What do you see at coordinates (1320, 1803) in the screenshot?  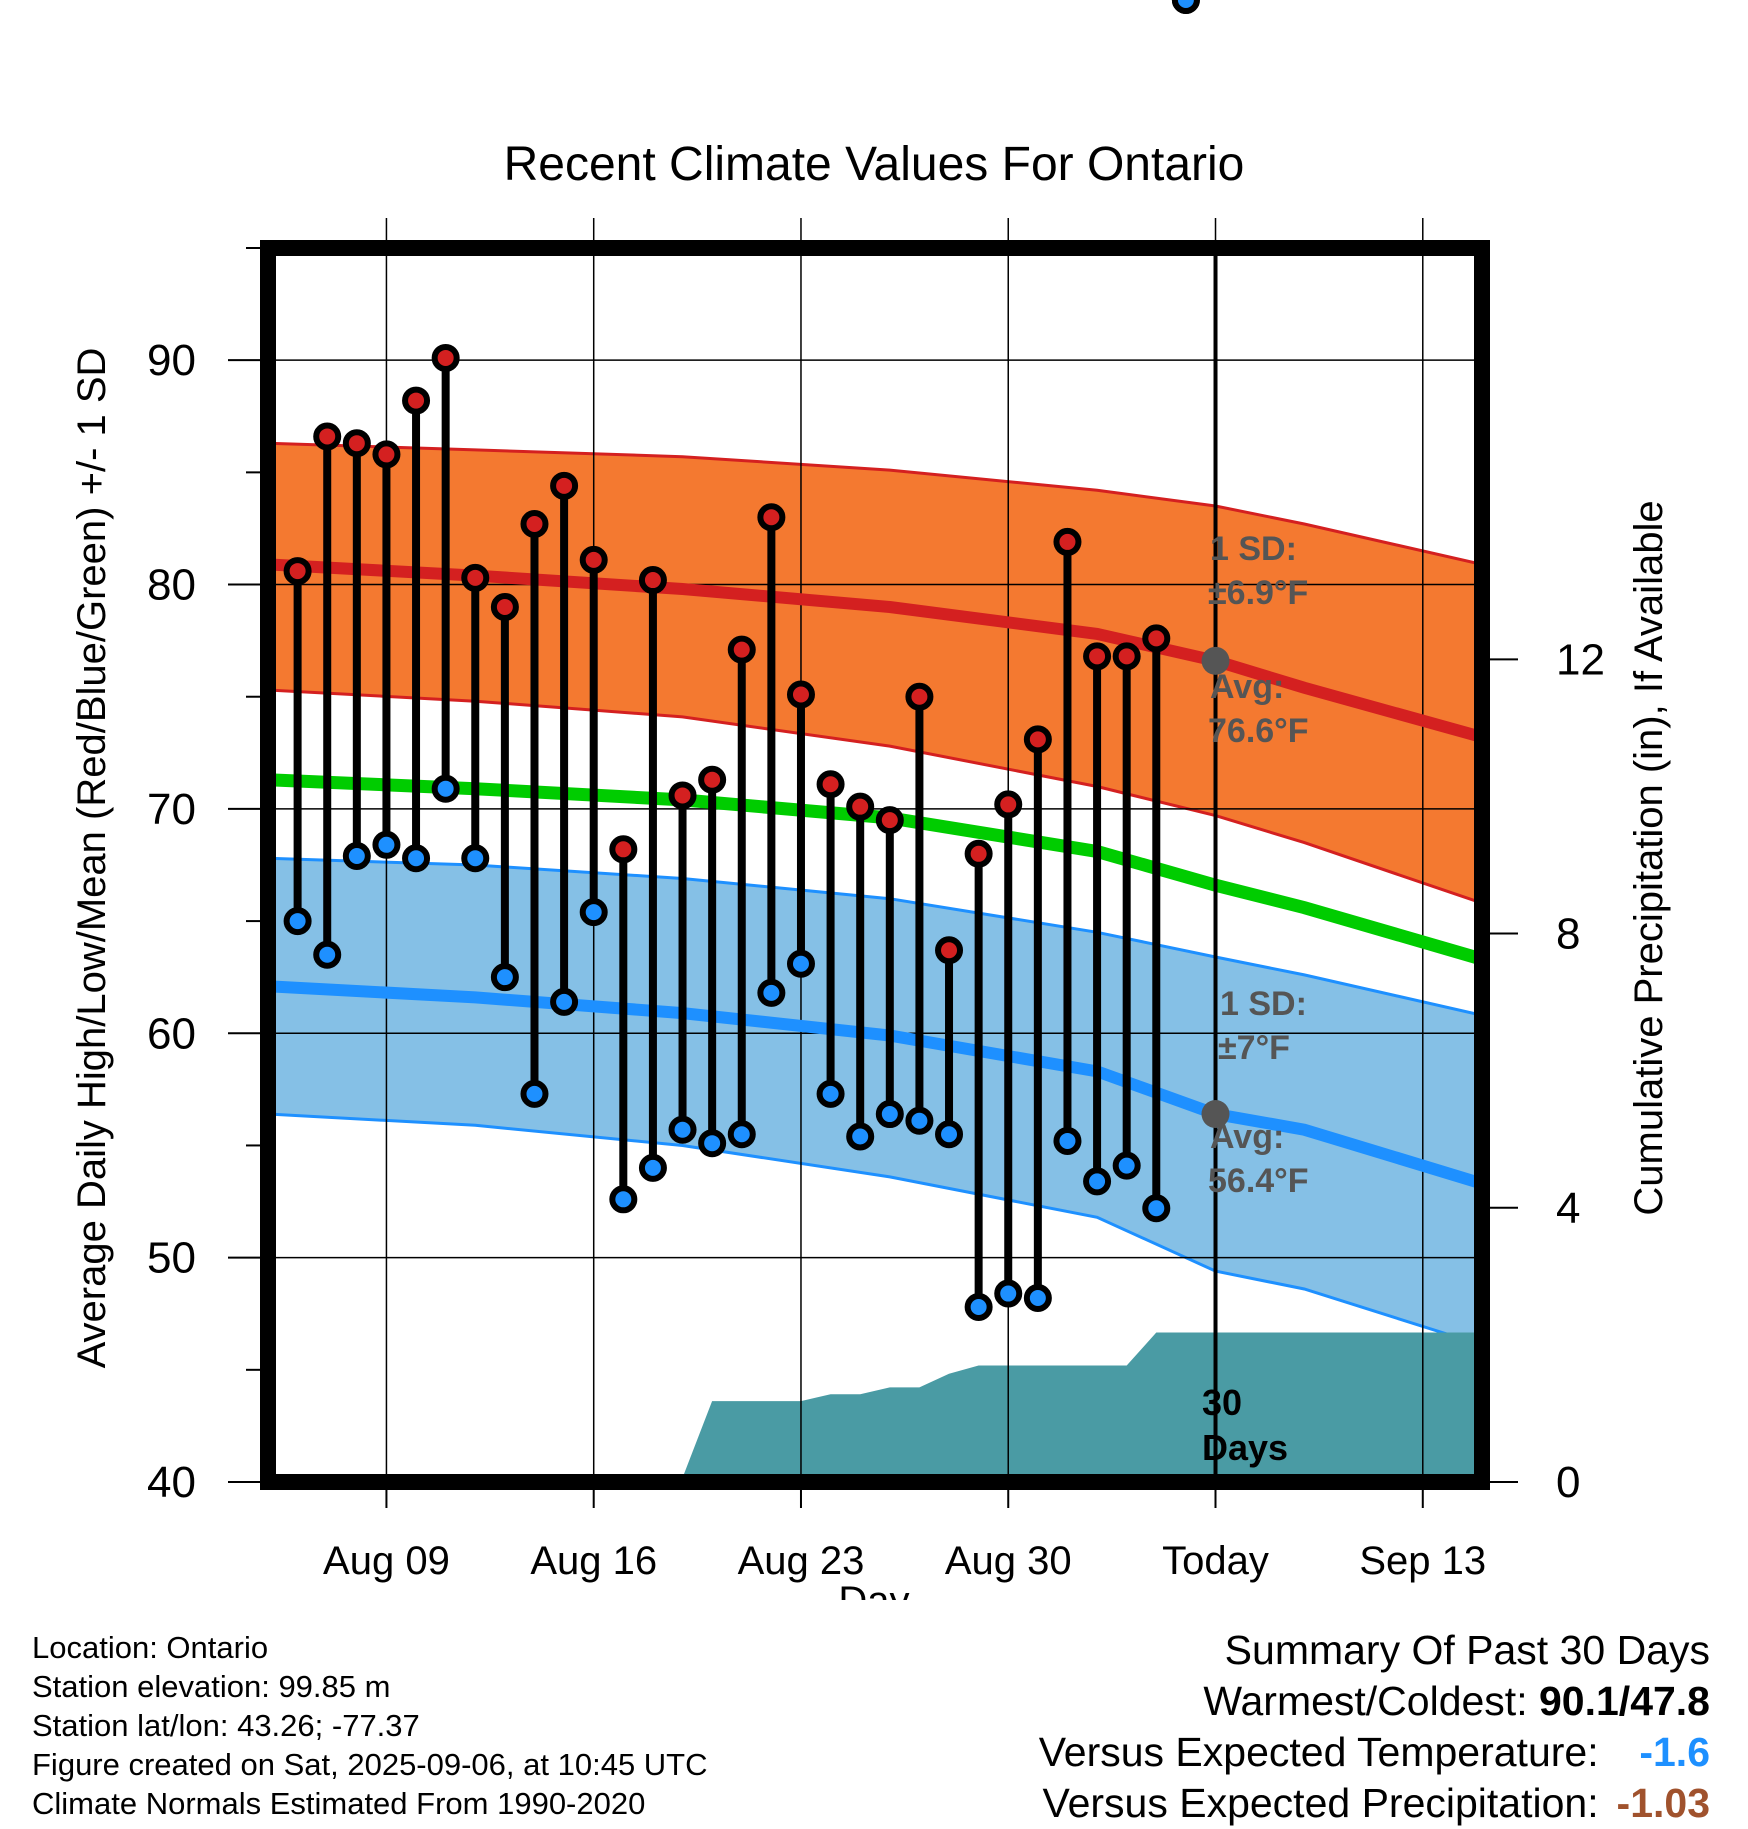 I see `precip-label: Versus Expected Precipitation:` at bounding box center [1320, 1803].